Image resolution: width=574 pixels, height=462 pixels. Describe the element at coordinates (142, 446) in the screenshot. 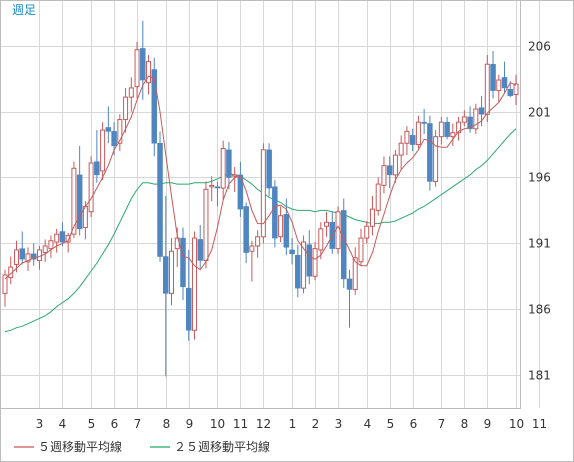

I see `legend: ５週移動平均線 ２５週移動平均線` at that location.